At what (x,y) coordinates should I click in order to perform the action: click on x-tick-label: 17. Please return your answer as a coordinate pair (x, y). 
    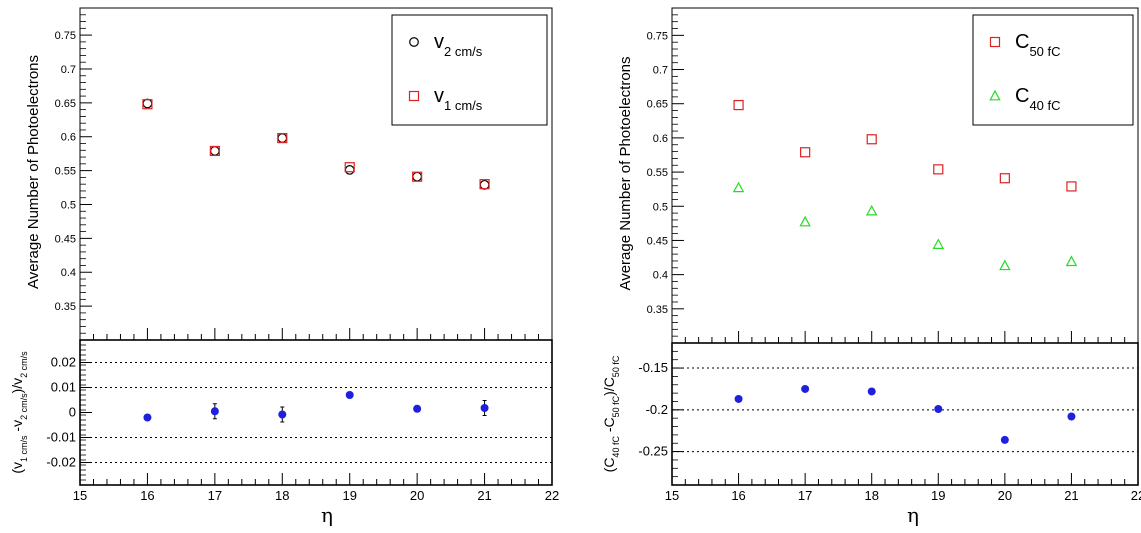
    Looking at the image, I should click on (805, 495).